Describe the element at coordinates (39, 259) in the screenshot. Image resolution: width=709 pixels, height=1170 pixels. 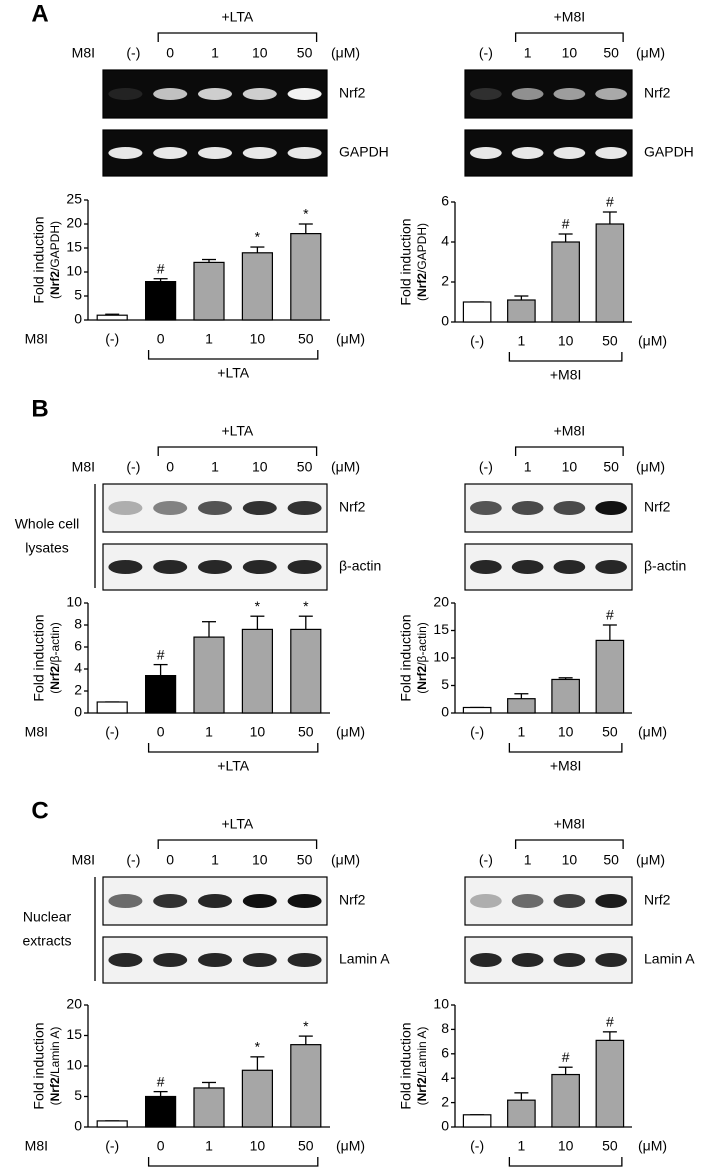
I see `y-label: Fold induction` at that location.